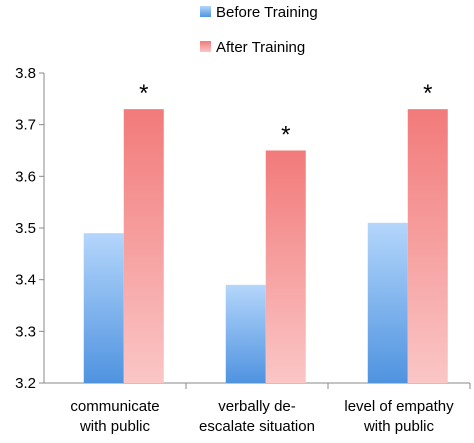 This screenshot has width=474, height=443. What do you see at coordinates (257, 426) in the screenshot?
I see `x-category-label: escalate situation` at bounding box center [257, 426].